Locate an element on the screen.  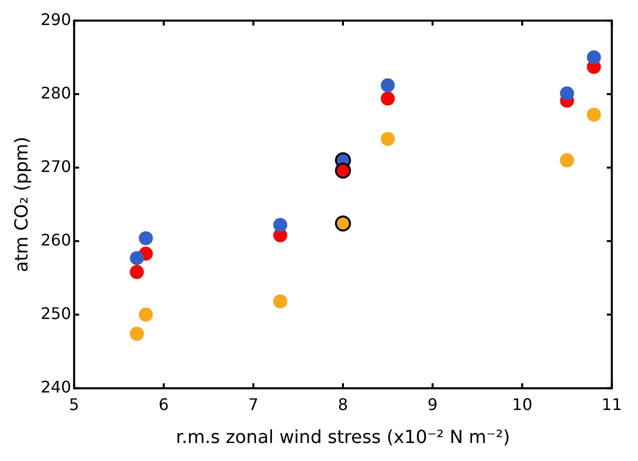
x-tick-label: 10 is located at coordinates (522, 404).